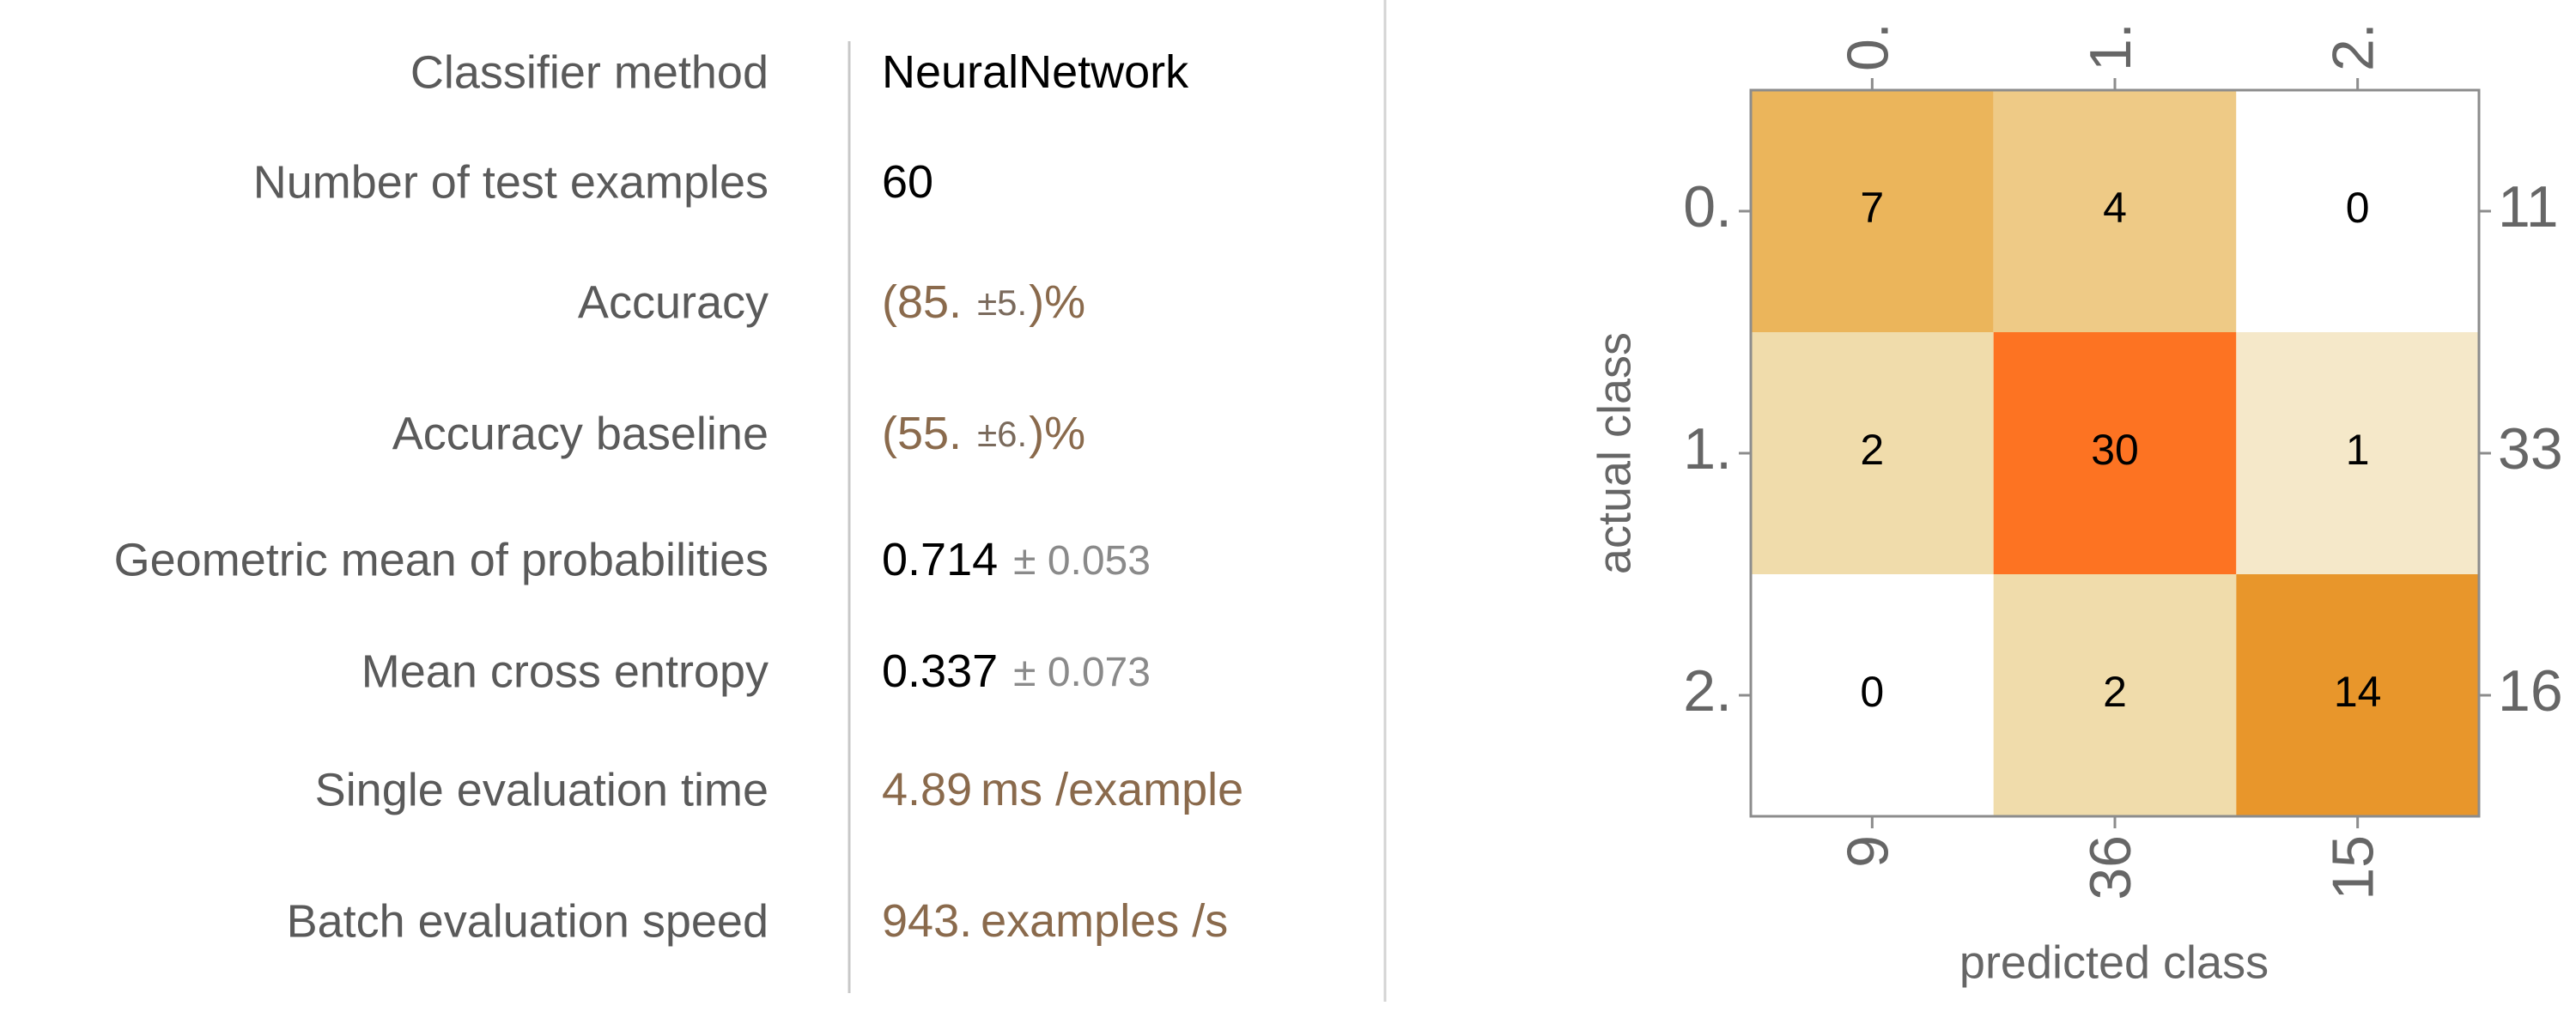 The width and height of the screenshot is (2576, 1018). What do you see at coordinates (580, 433) in the screenshot?
I see `row-label: Accuracy baseline` at bounding box center [580, 433].